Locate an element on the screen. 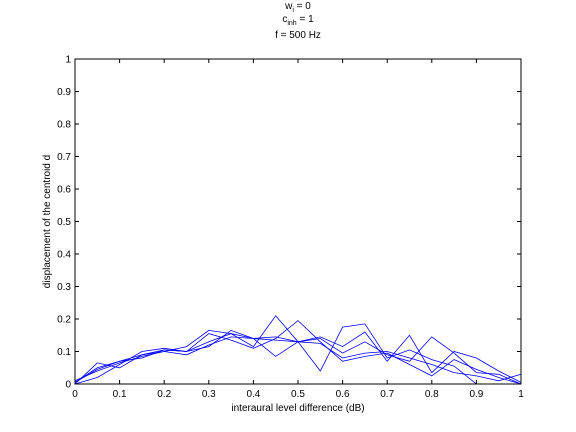 The height and width of the screenshot is (432, 576). y-tick-label: 0.9 is located at coordinates (64, 92).